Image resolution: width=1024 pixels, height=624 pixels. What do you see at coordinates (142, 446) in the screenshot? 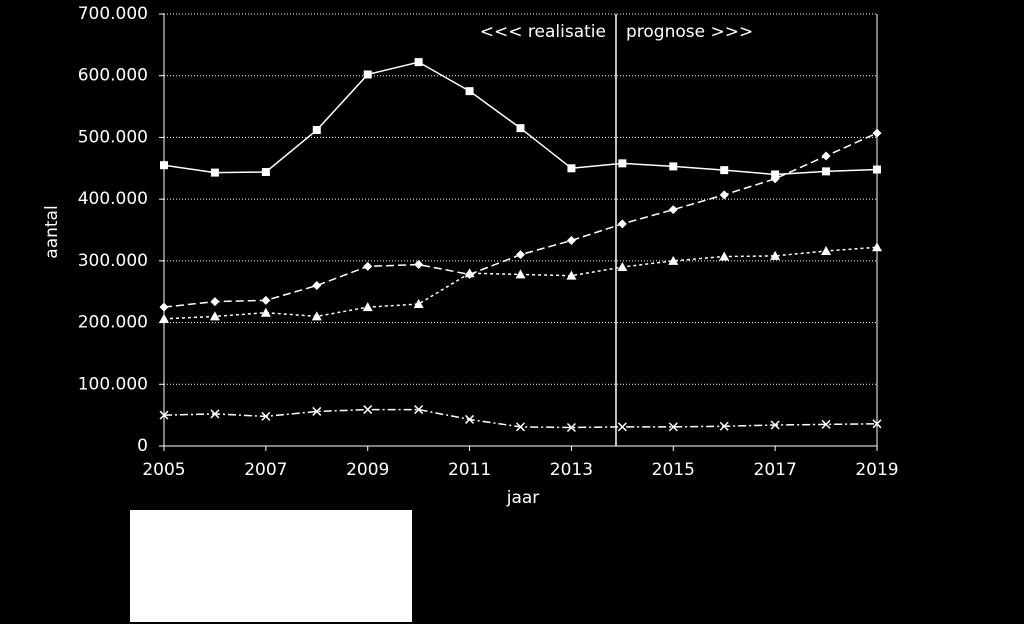
I see `y-tick-label: 0` at bounding box center [142, 446].